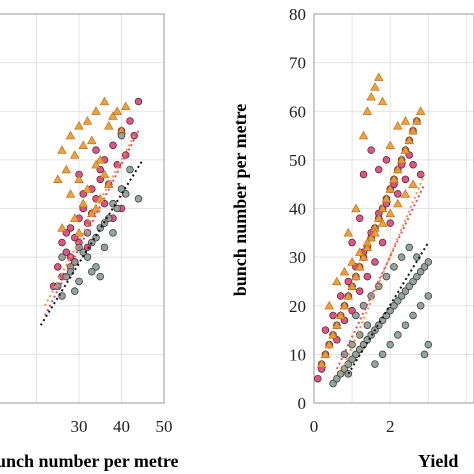  What do you see at coordinates (297, 63) in the screenshot?
I see `right-y-tick-label: 70` at bounding box center [297, 63].